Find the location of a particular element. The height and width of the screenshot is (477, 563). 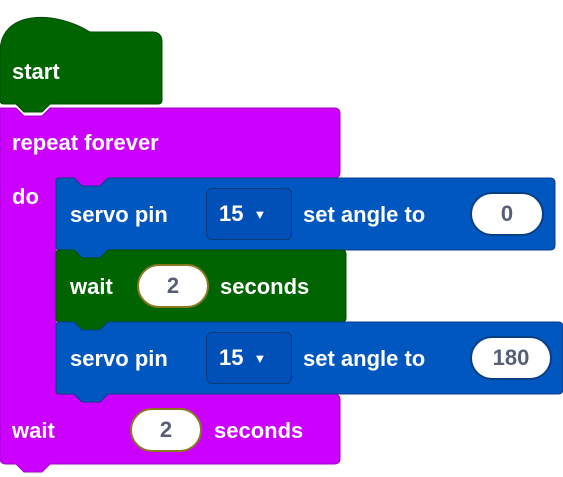

start-block is located at coordinates (81, 64).